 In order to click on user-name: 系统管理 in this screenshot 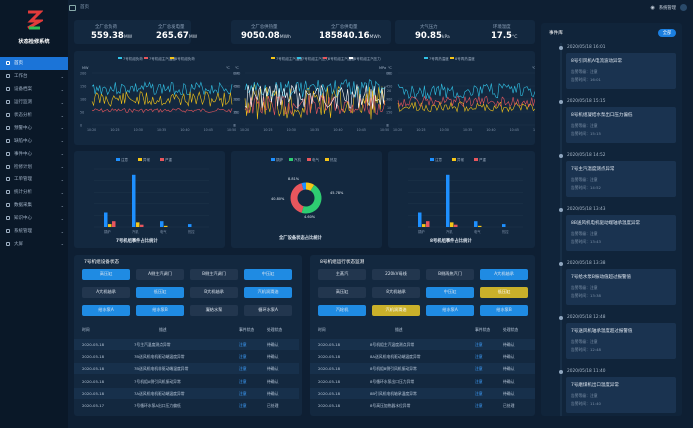, I will do `click(667, 8)`.